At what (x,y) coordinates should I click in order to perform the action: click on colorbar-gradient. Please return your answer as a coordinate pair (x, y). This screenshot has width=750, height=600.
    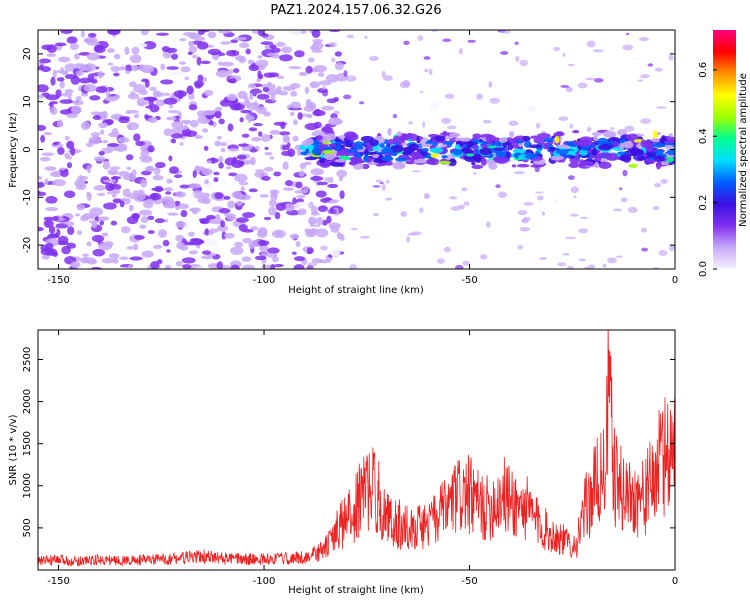
    Looking at the image, I should click on (724, 149).